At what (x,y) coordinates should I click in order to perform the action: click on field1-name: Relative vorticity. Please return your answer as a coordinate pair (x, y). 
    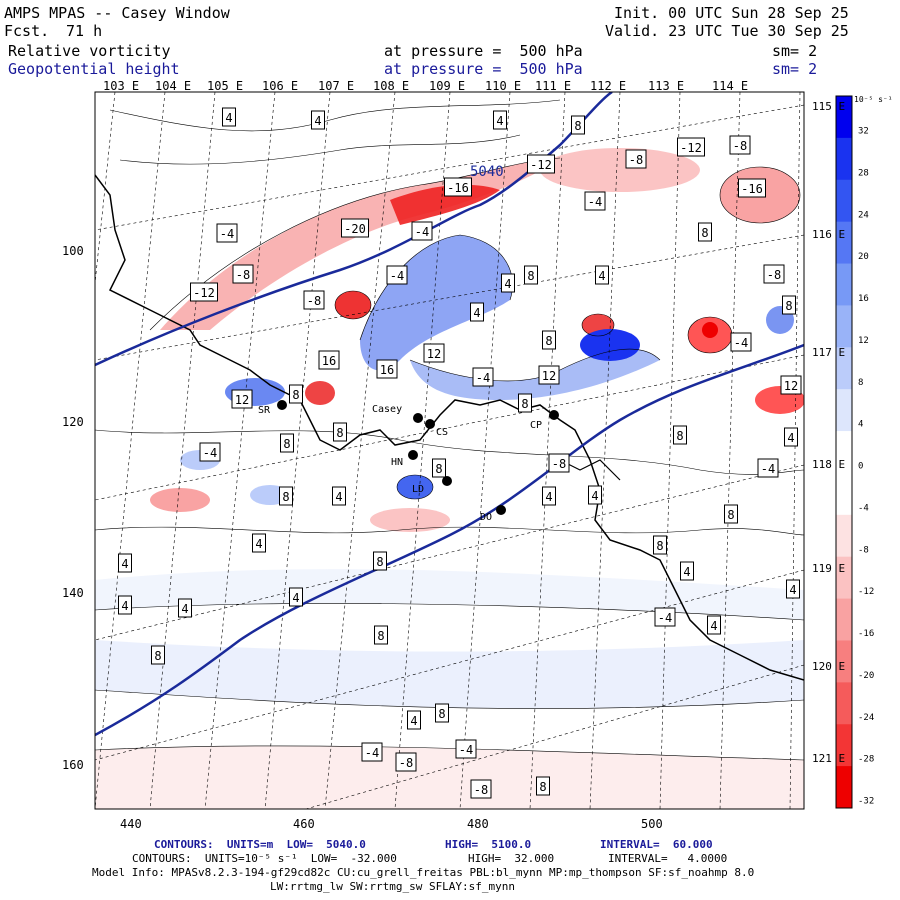
    Looking at the image, I should click on (89, 51).